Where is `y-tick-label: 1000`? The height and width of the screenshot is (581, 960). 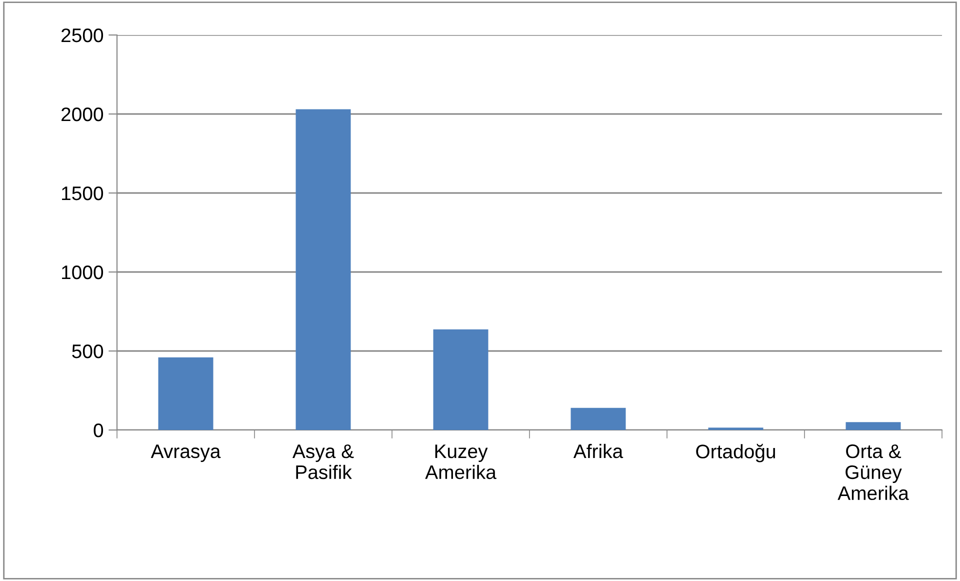
y-tick-label: 1000 is located at coordinates (83, 272).